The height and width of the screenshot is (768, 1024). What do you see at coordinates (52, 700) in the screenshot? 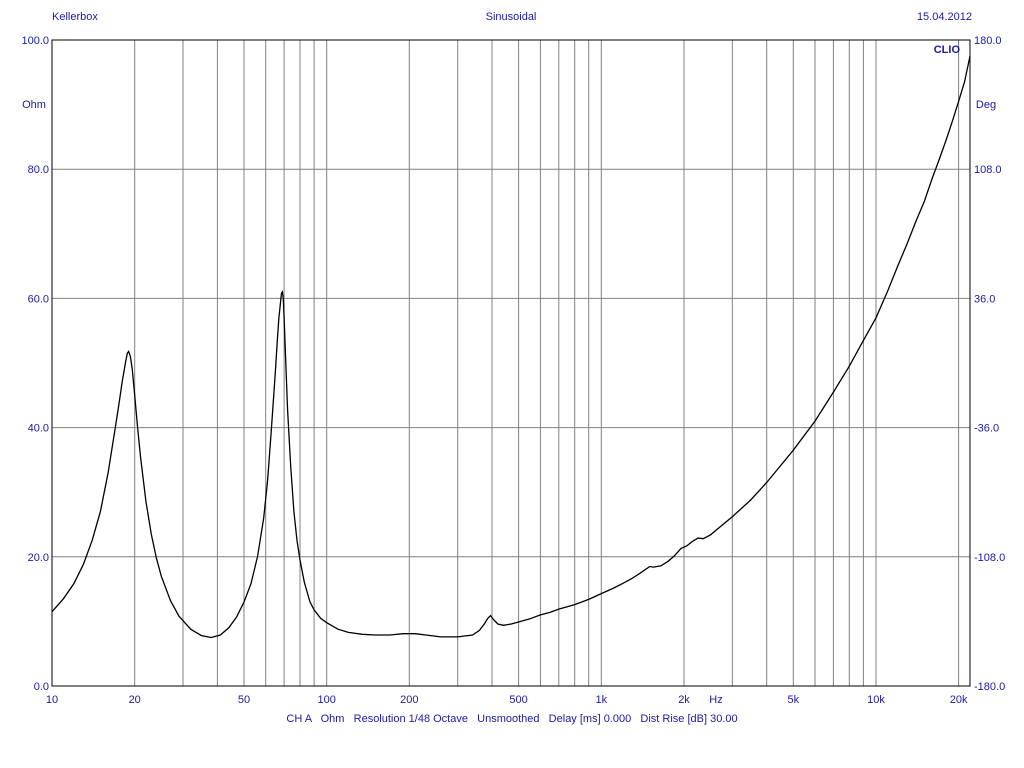
I see `x-tick-label: 10` at bounding box center [52, 700].